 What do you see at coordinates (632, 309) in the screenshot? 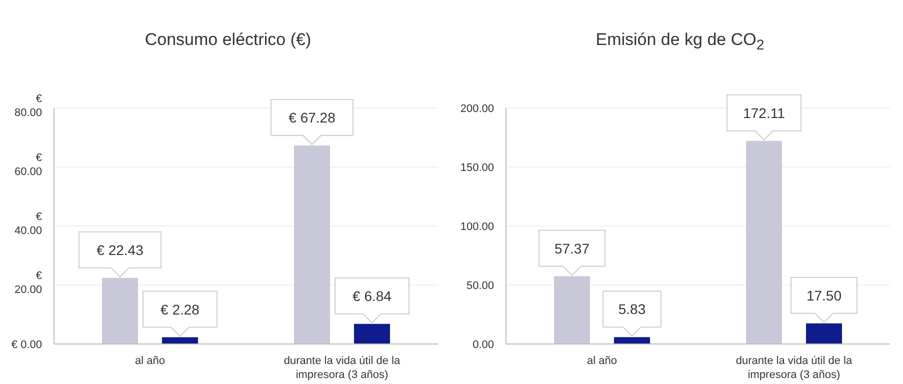
I see `data-label: 5.83` at bounding box center [632, 309].